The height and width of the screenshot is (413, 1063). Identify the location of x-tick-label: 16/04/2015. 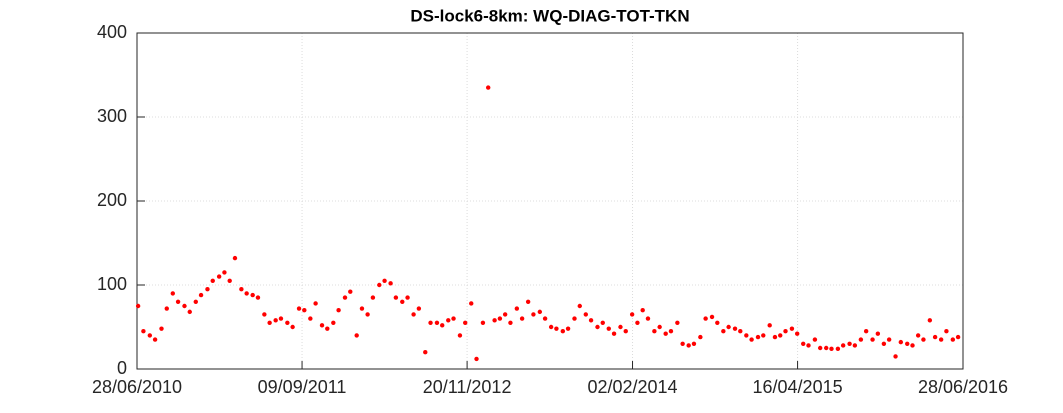
(798, 387).